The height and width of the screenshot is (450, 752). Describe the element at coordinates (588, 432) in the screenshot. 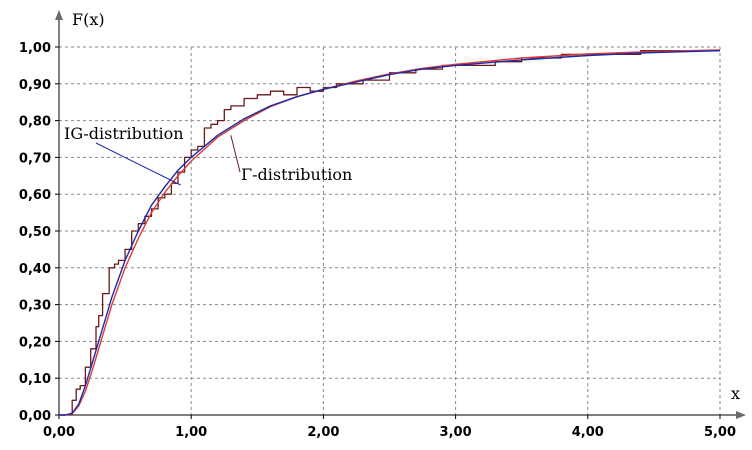

I see `x-tick-label: 4,00` at that location.